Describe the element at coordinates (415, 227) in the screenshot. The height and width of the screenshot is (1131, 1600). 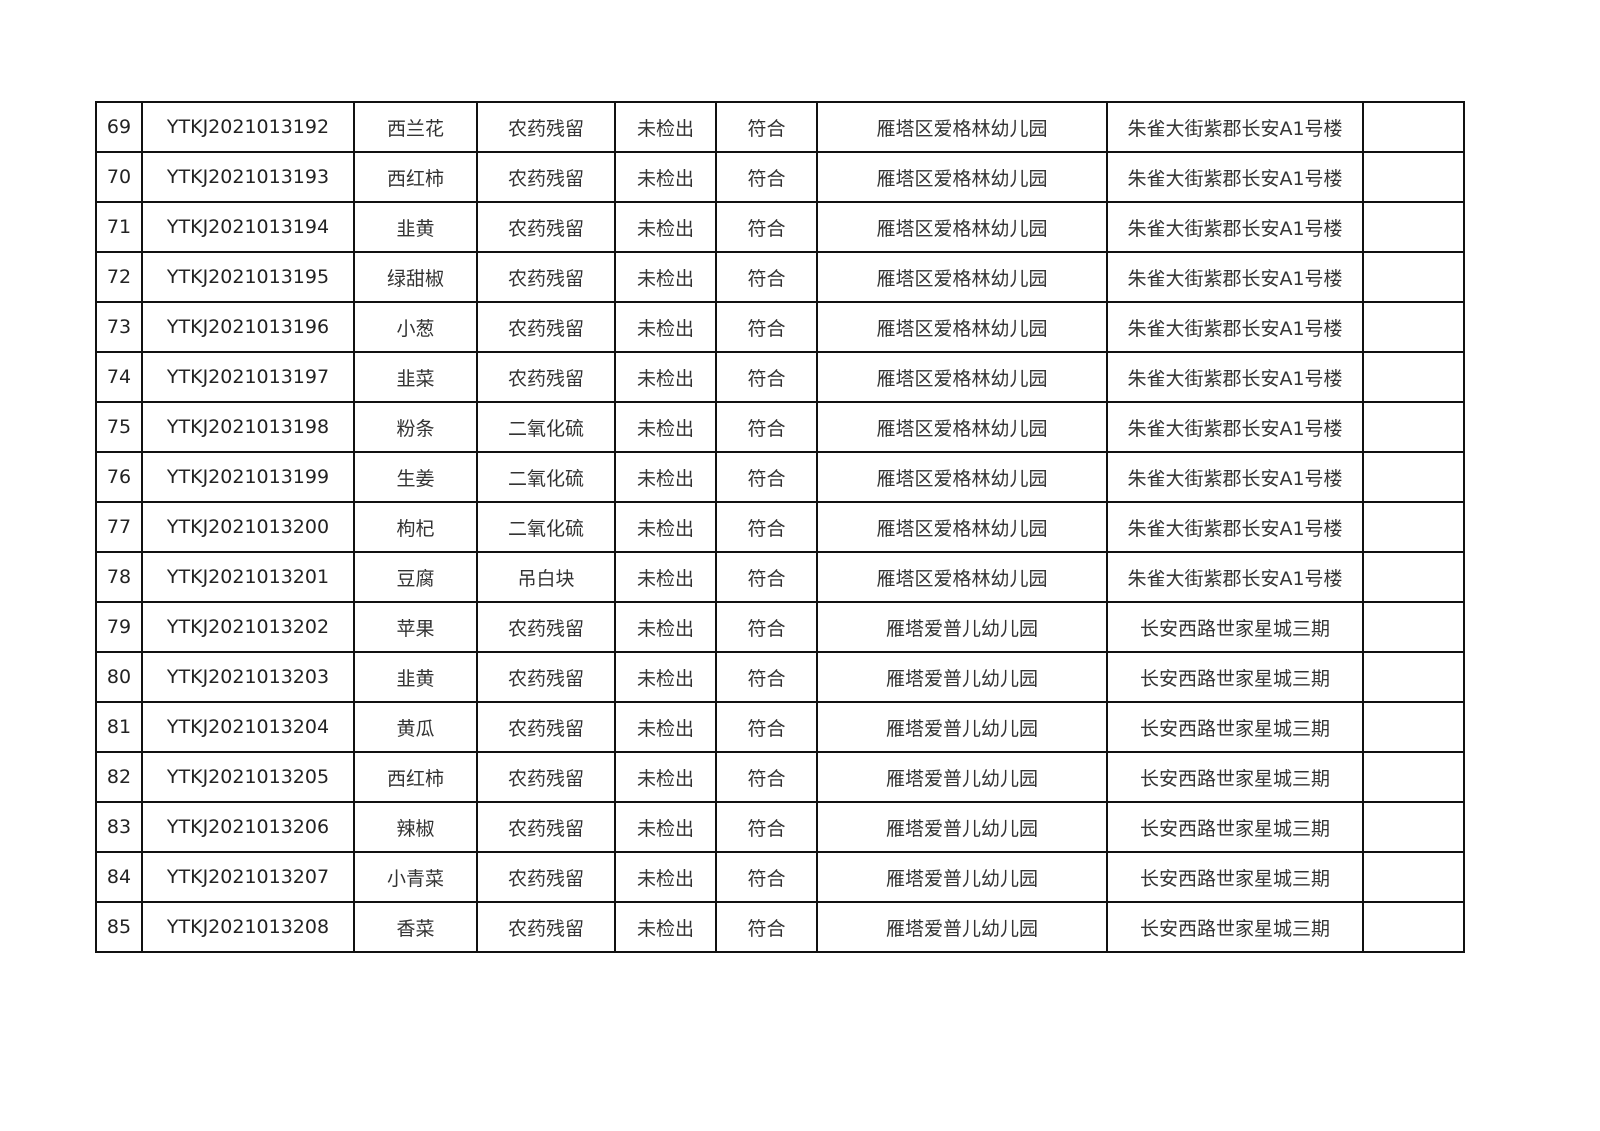
I see `sample-name-cell: 韭黄` at that location.